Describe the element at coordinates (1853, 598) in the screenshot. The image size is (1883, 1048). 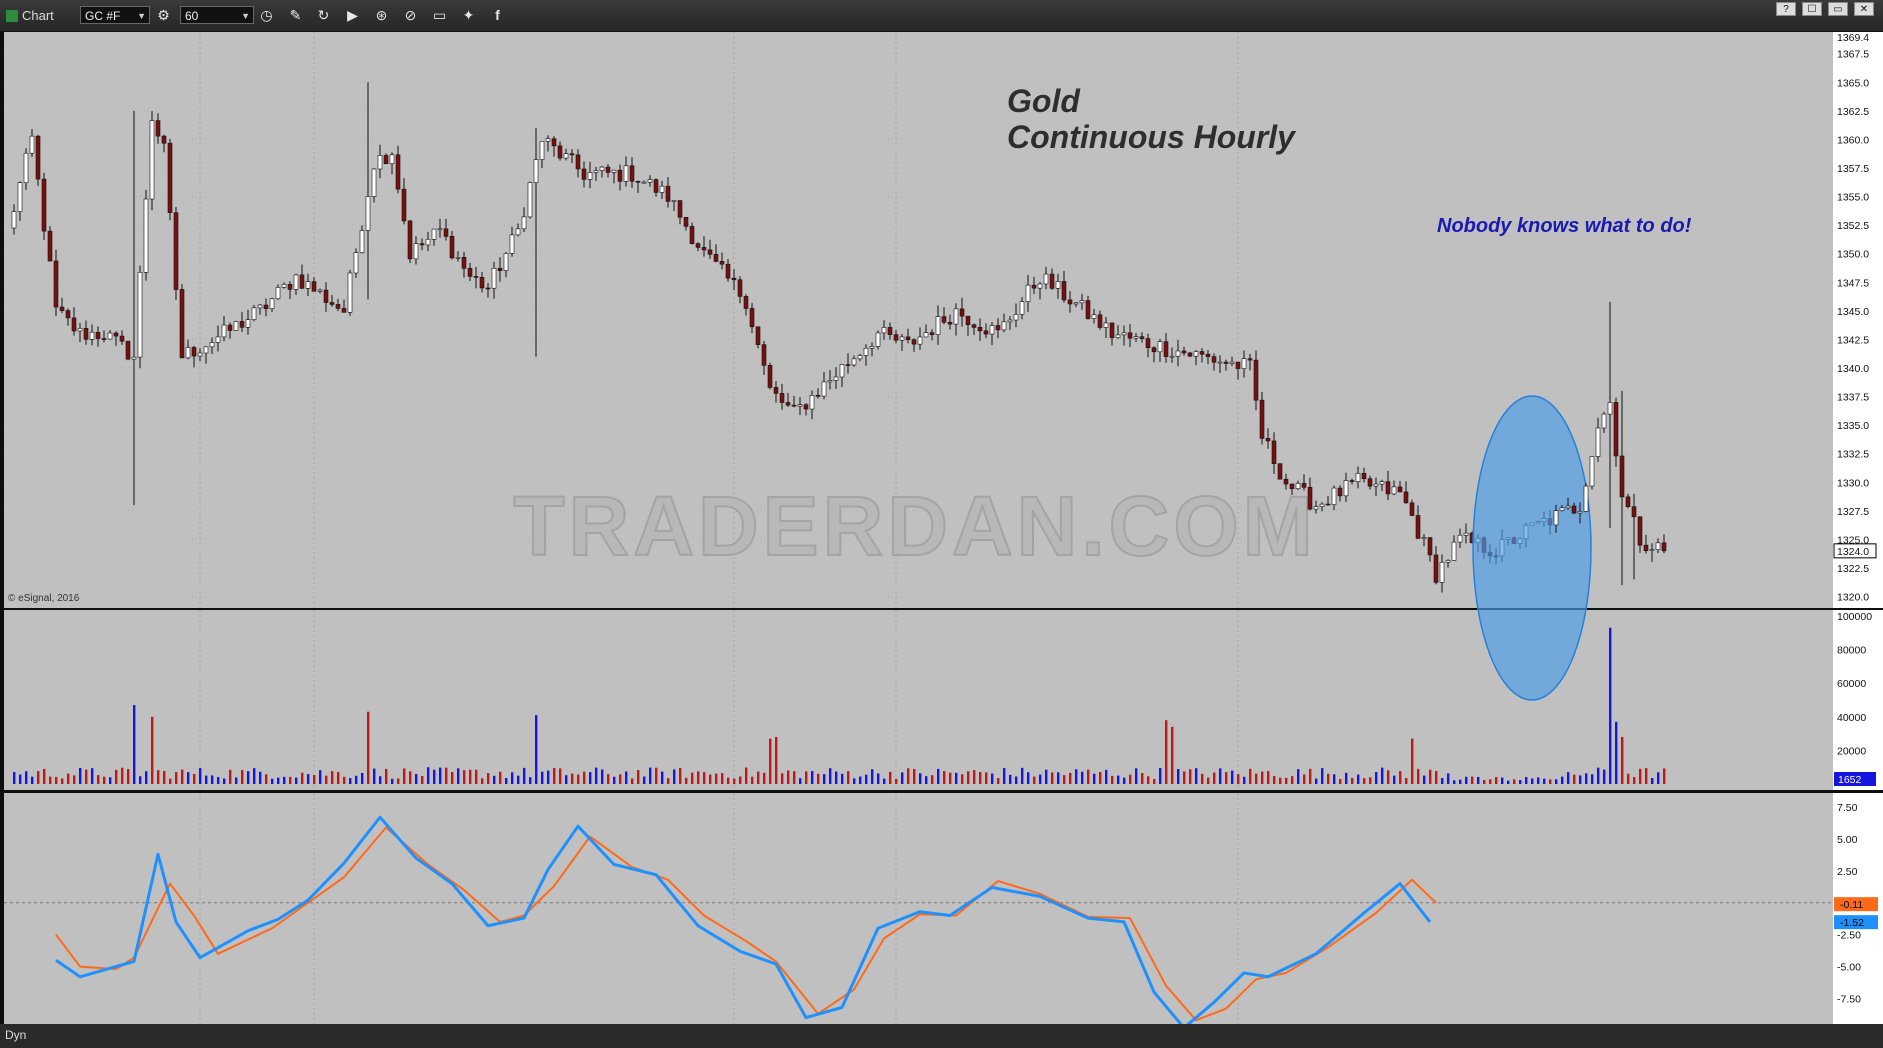
I see `price-tick-label: 1320.0` at that location.